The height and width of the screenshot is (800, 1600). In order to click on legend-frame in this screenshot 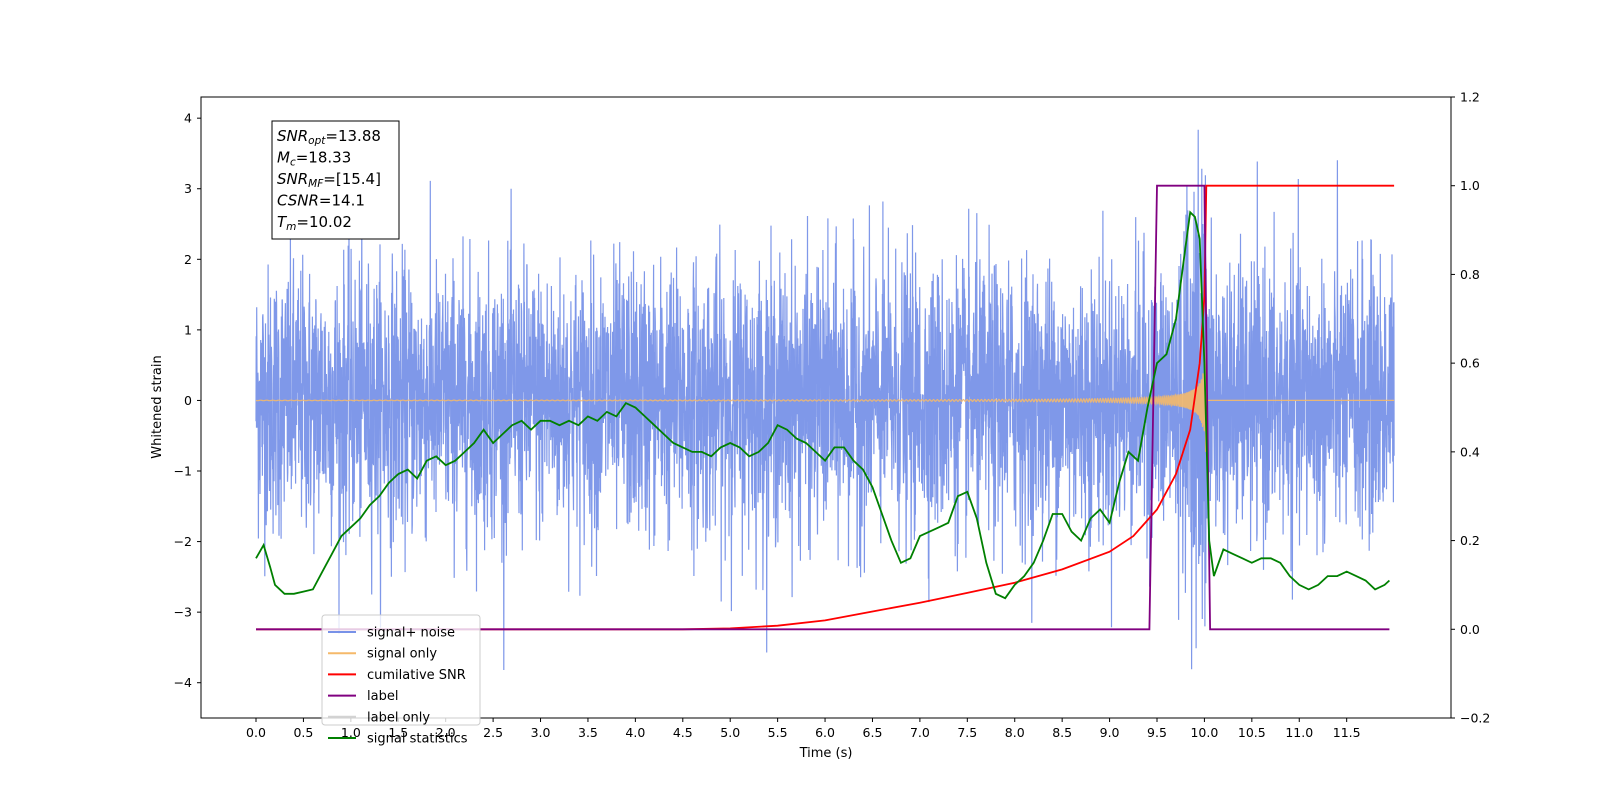, I will do `click(401, 670)`.